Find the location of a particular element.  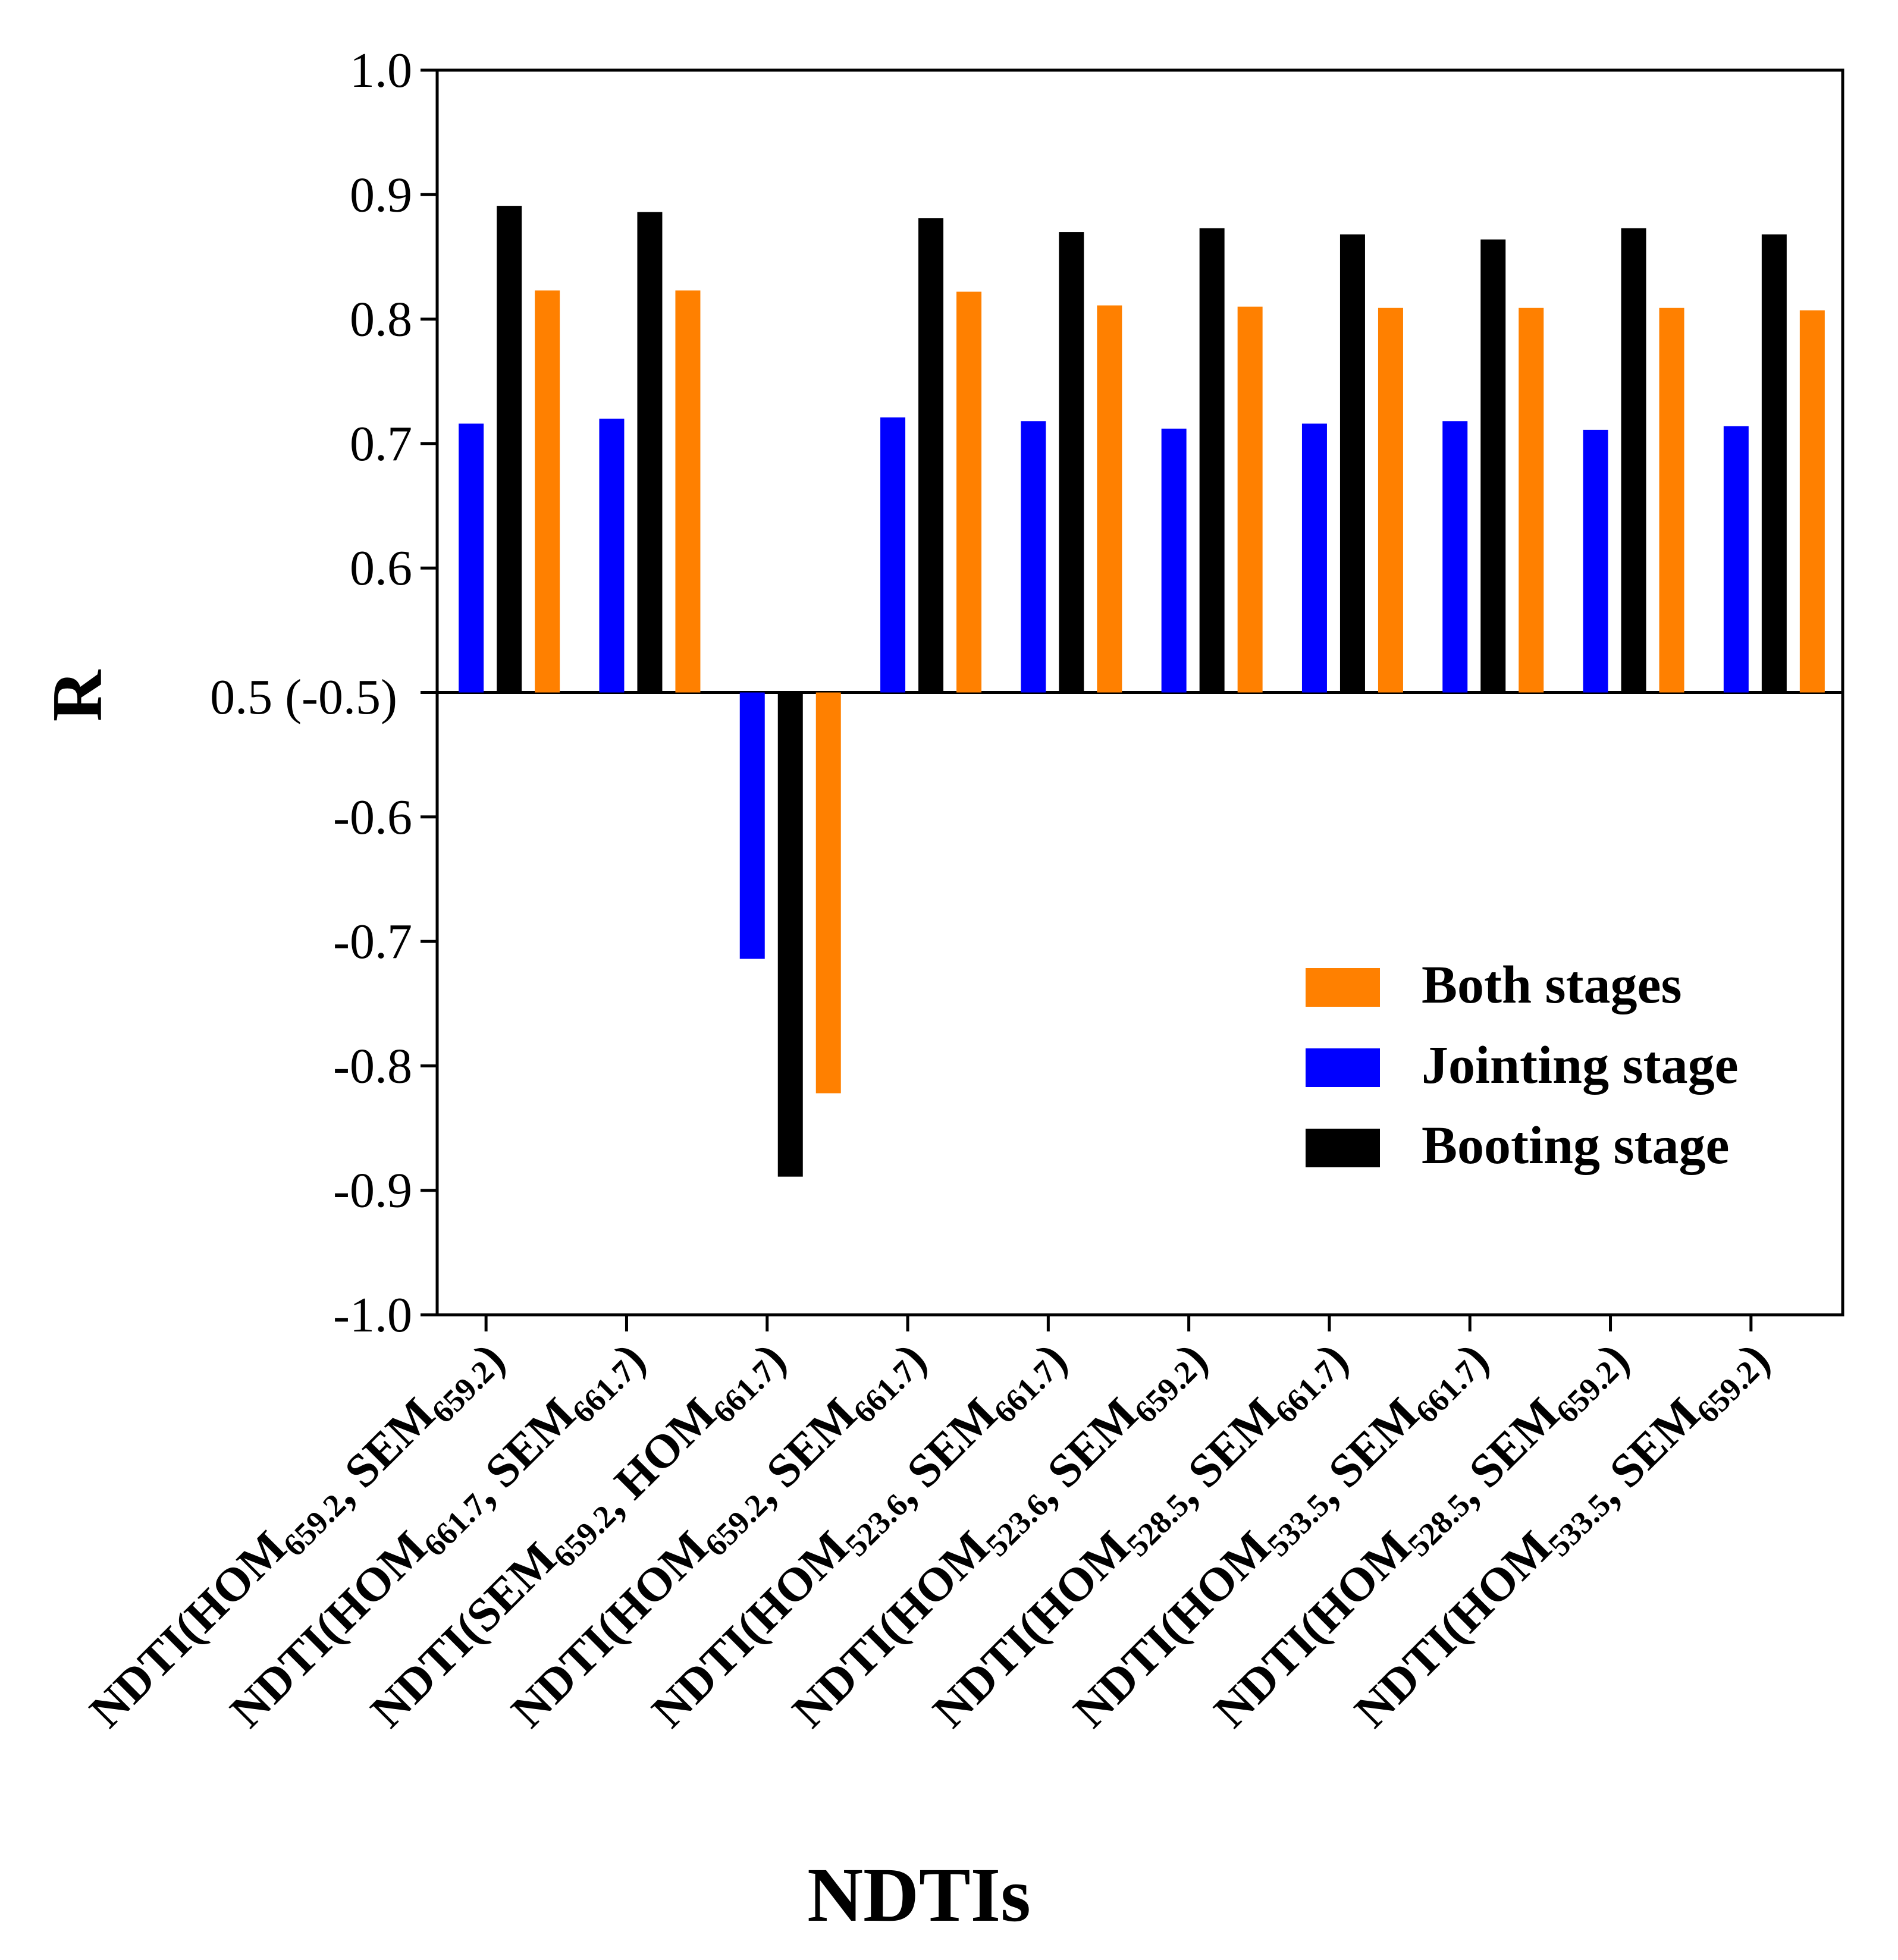

baseline-label: 0.5 (-0.5) is located at coordinates (303, 697).